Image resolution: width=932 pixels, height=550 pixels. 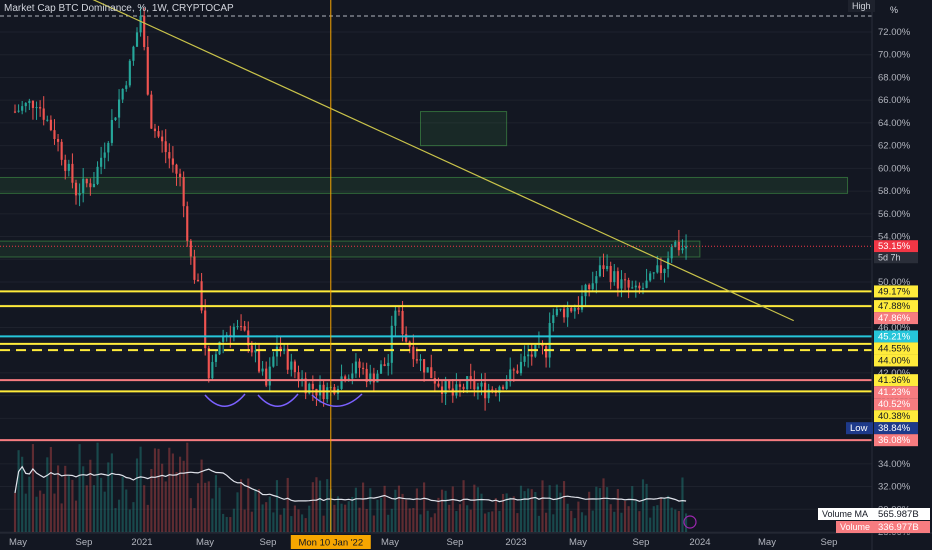 I want to click on percent-toggle: %, so click(x=894, y=10).